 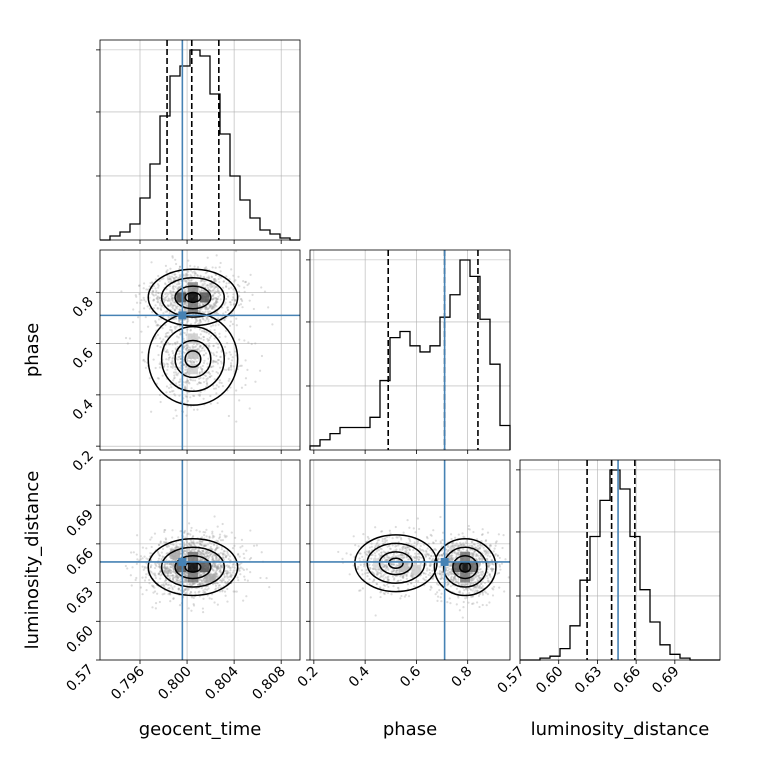 I want to click on tick-label-y: 0.63, so click(x=79, y=600).